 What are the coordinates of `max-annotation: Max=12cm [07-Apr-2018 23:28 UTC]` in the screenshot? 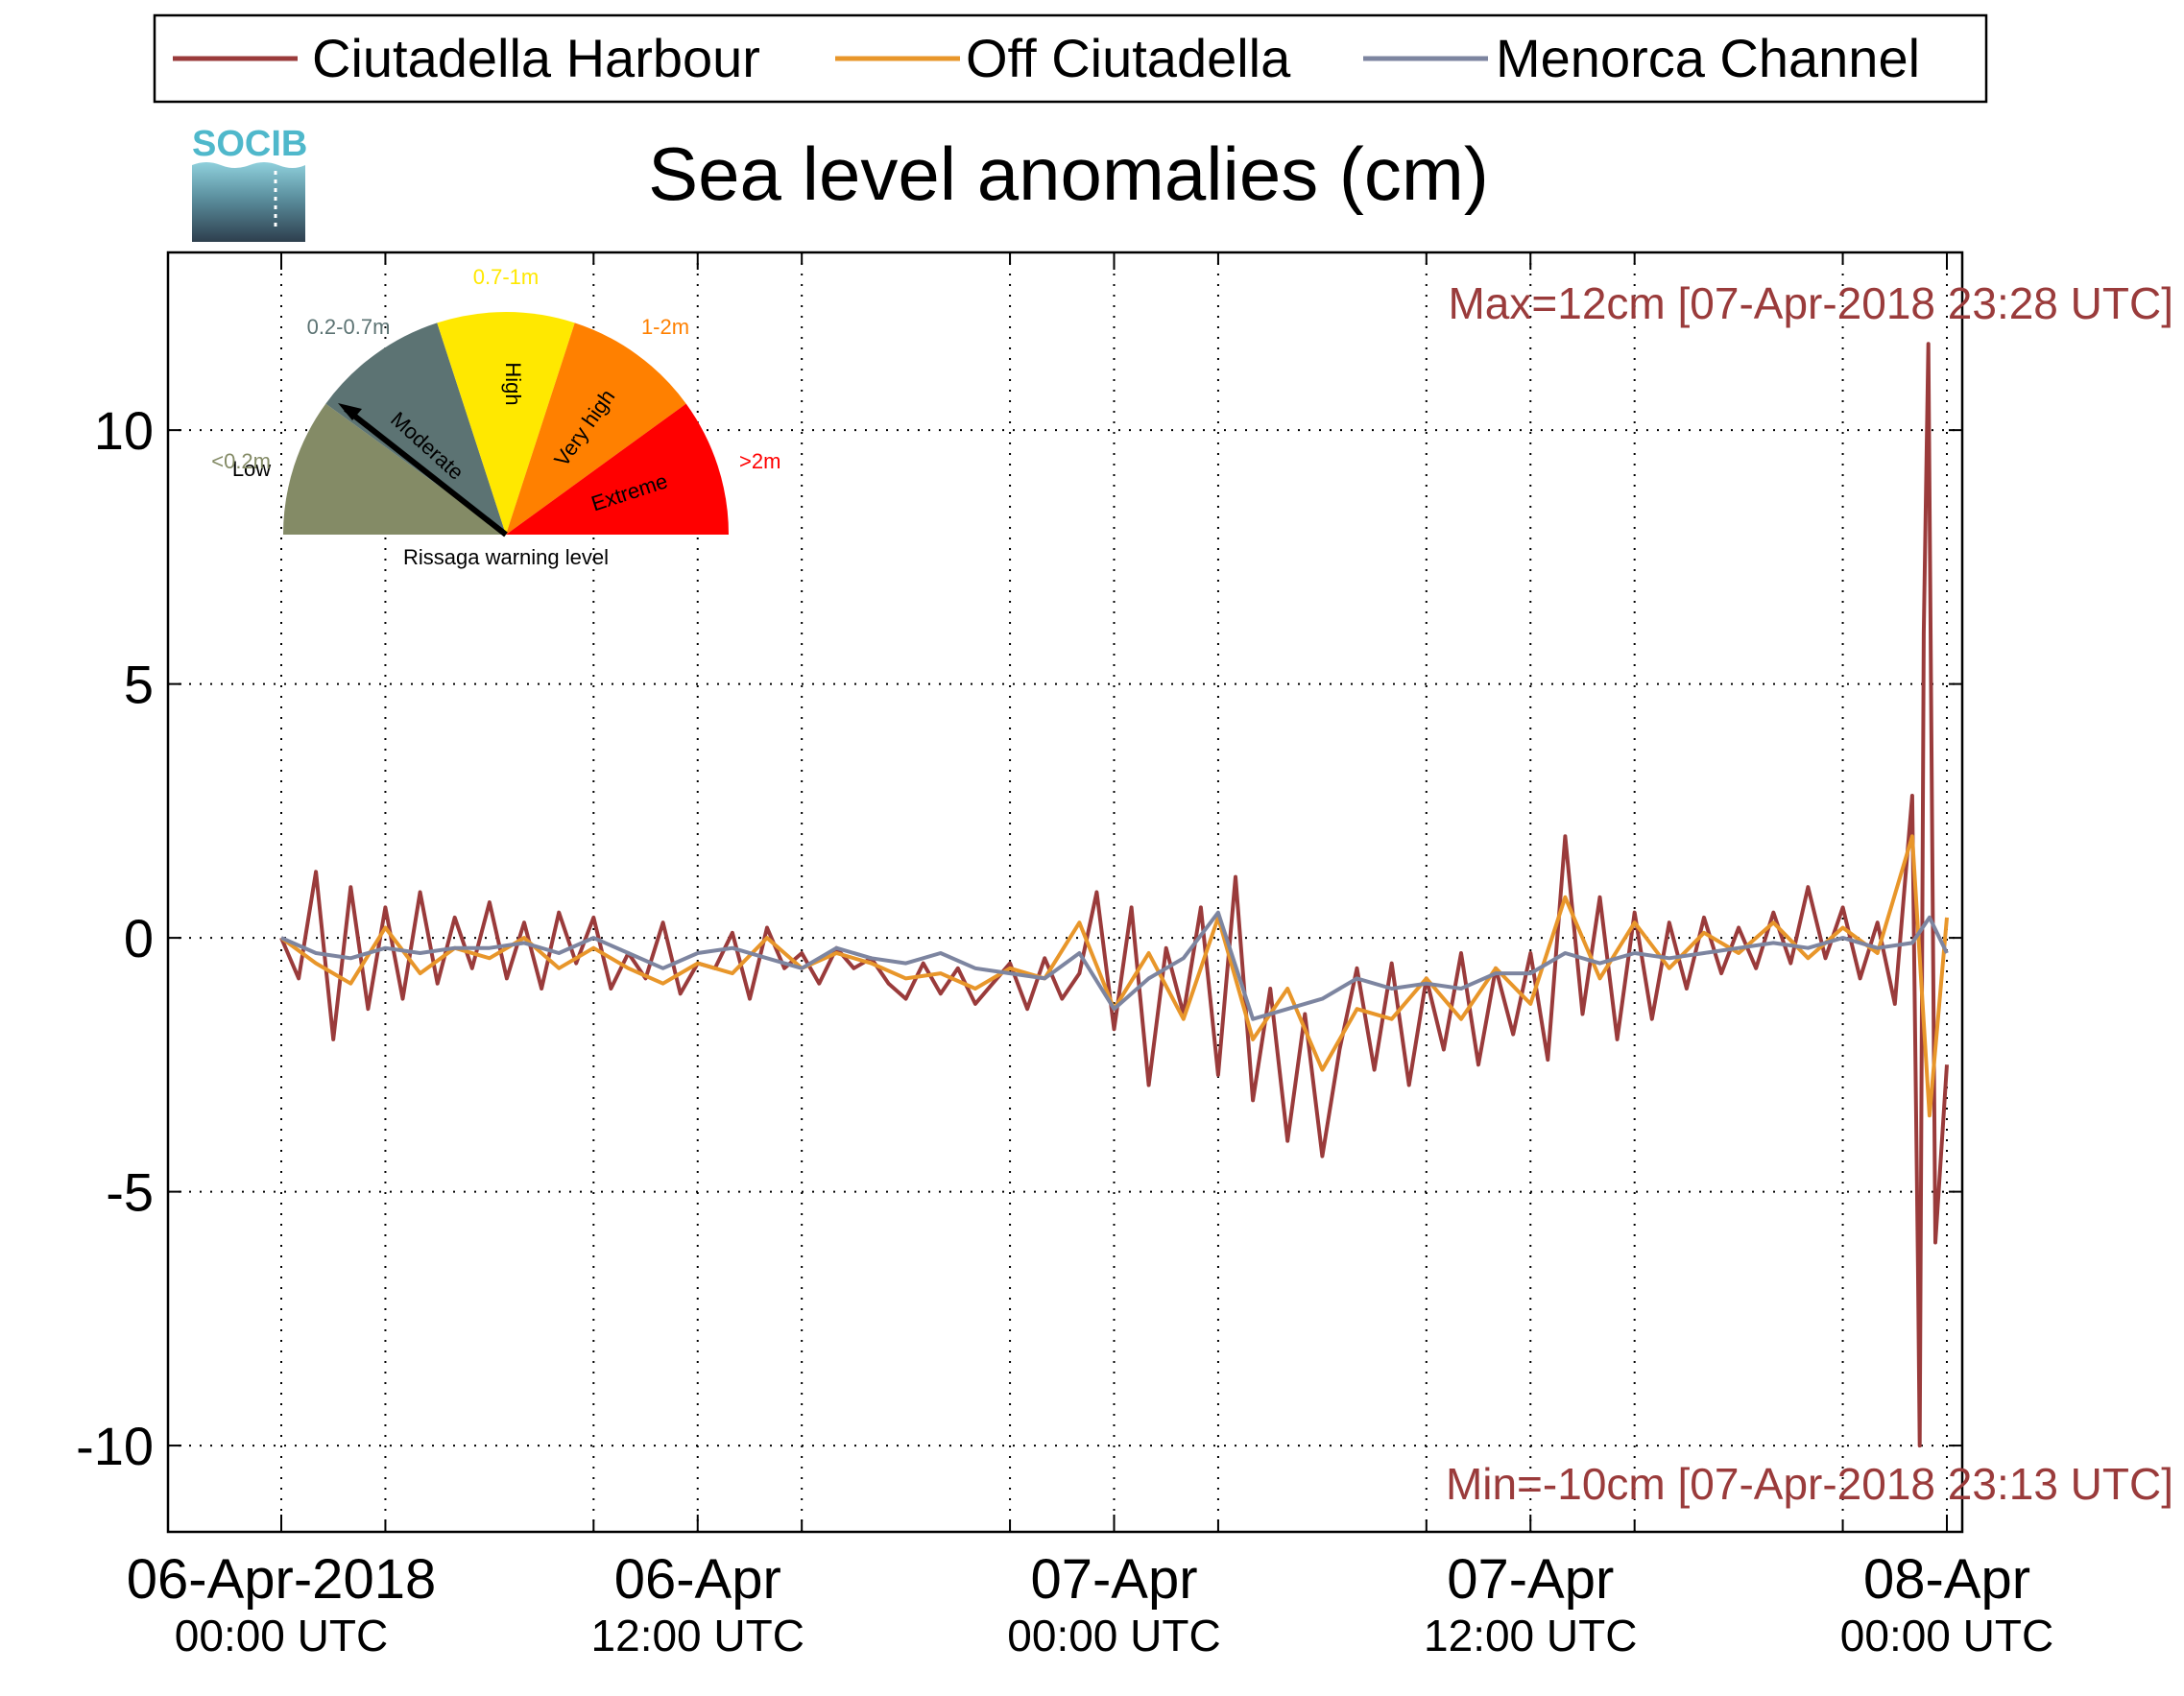 It's located at (1811, 303).